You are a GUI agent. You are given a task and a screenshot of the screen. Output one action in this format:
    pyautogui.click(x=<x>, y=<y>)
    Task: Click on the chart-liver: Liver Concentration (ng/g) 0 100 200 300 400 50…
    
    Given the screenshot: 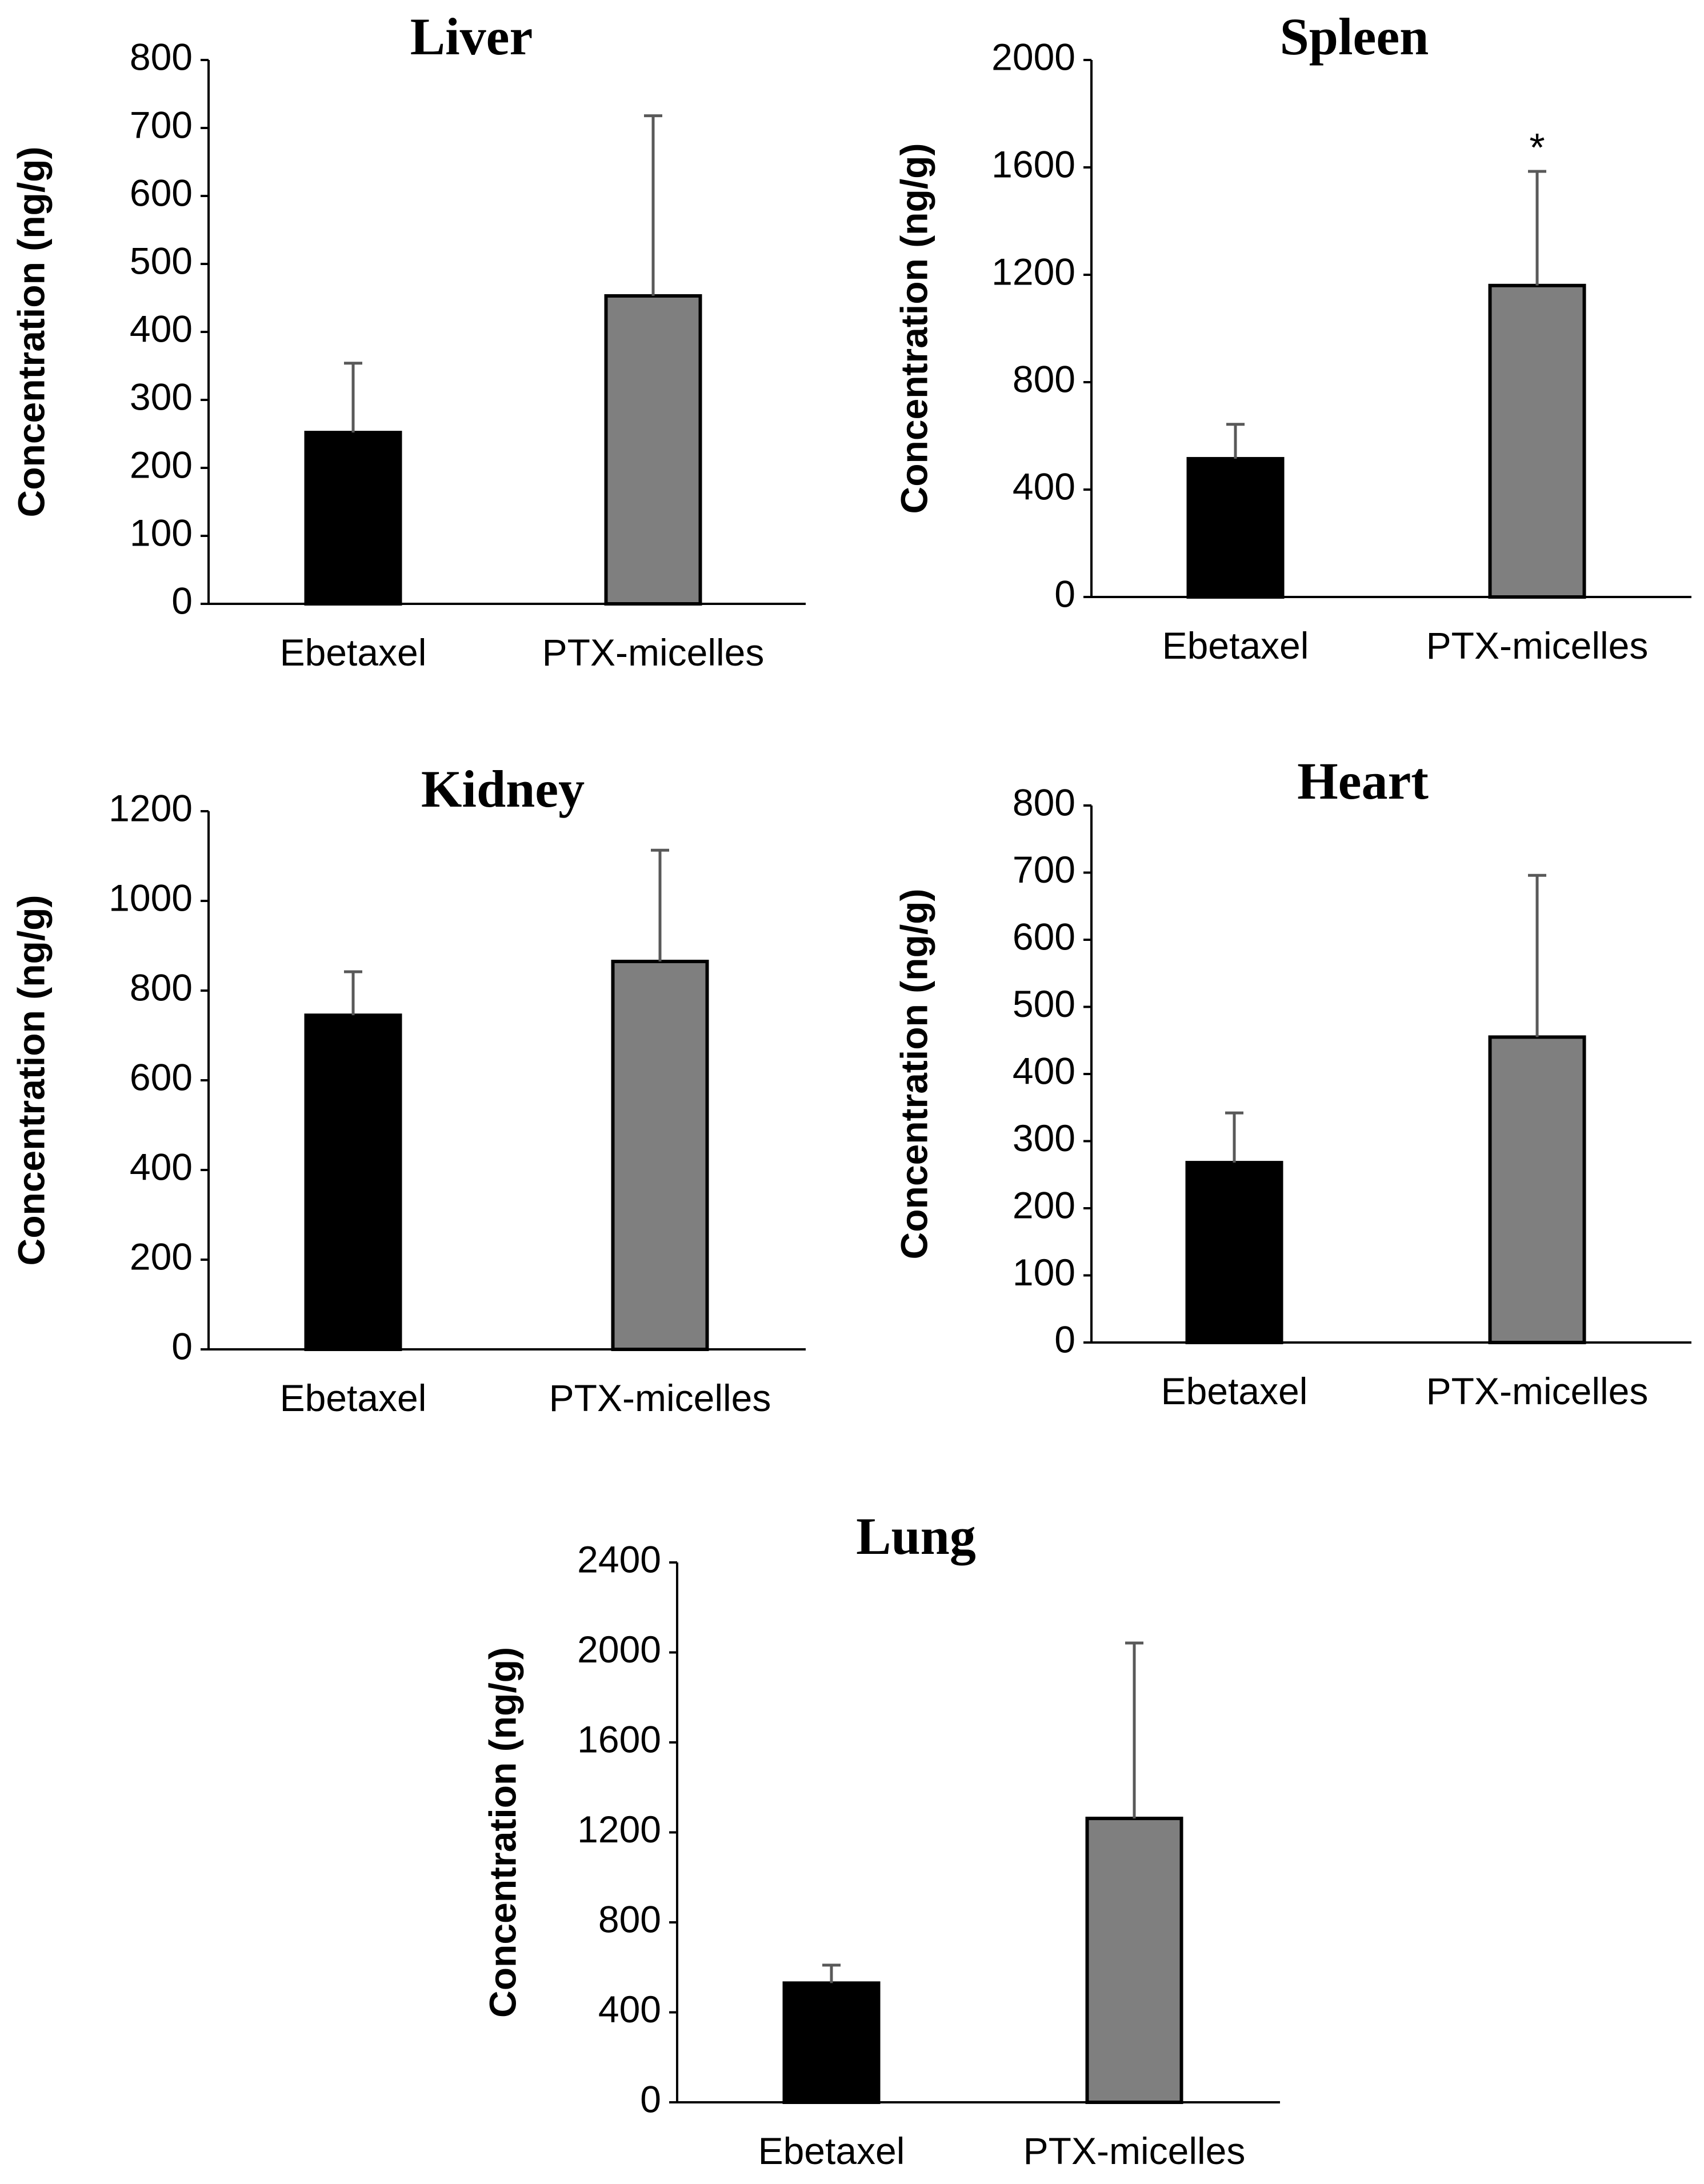 What is the action you would take?
    pyautogui.click(x=408, y=340)
    